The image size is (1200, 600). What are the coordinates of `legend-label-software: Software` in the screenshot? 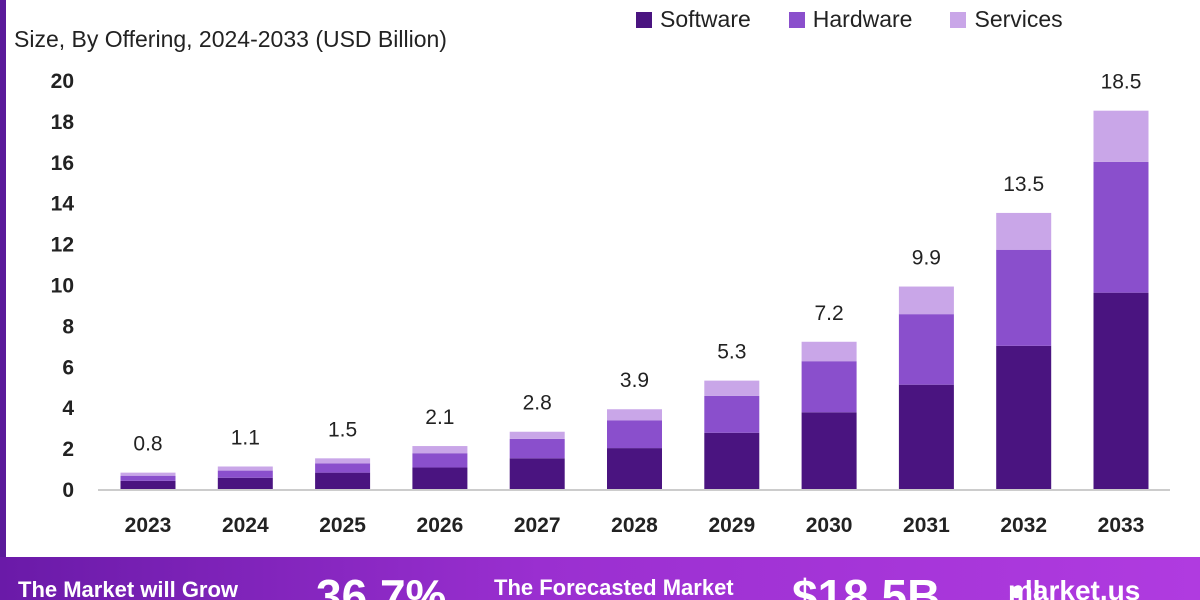 It's located at (705, 19).